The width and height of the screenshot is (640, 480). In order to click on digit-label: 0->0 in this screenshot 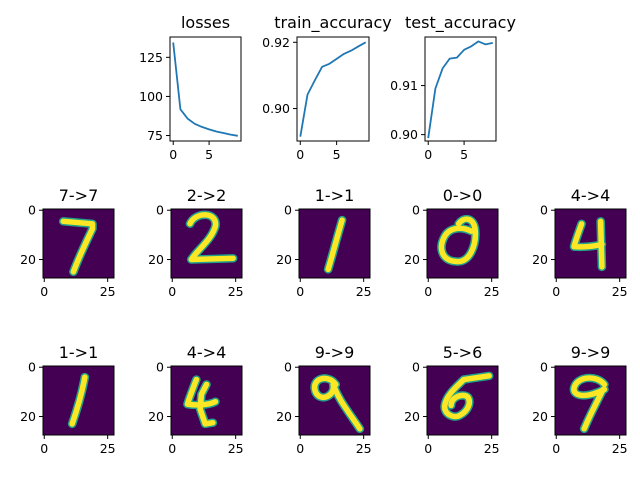, I will do `click(463, 195)`.